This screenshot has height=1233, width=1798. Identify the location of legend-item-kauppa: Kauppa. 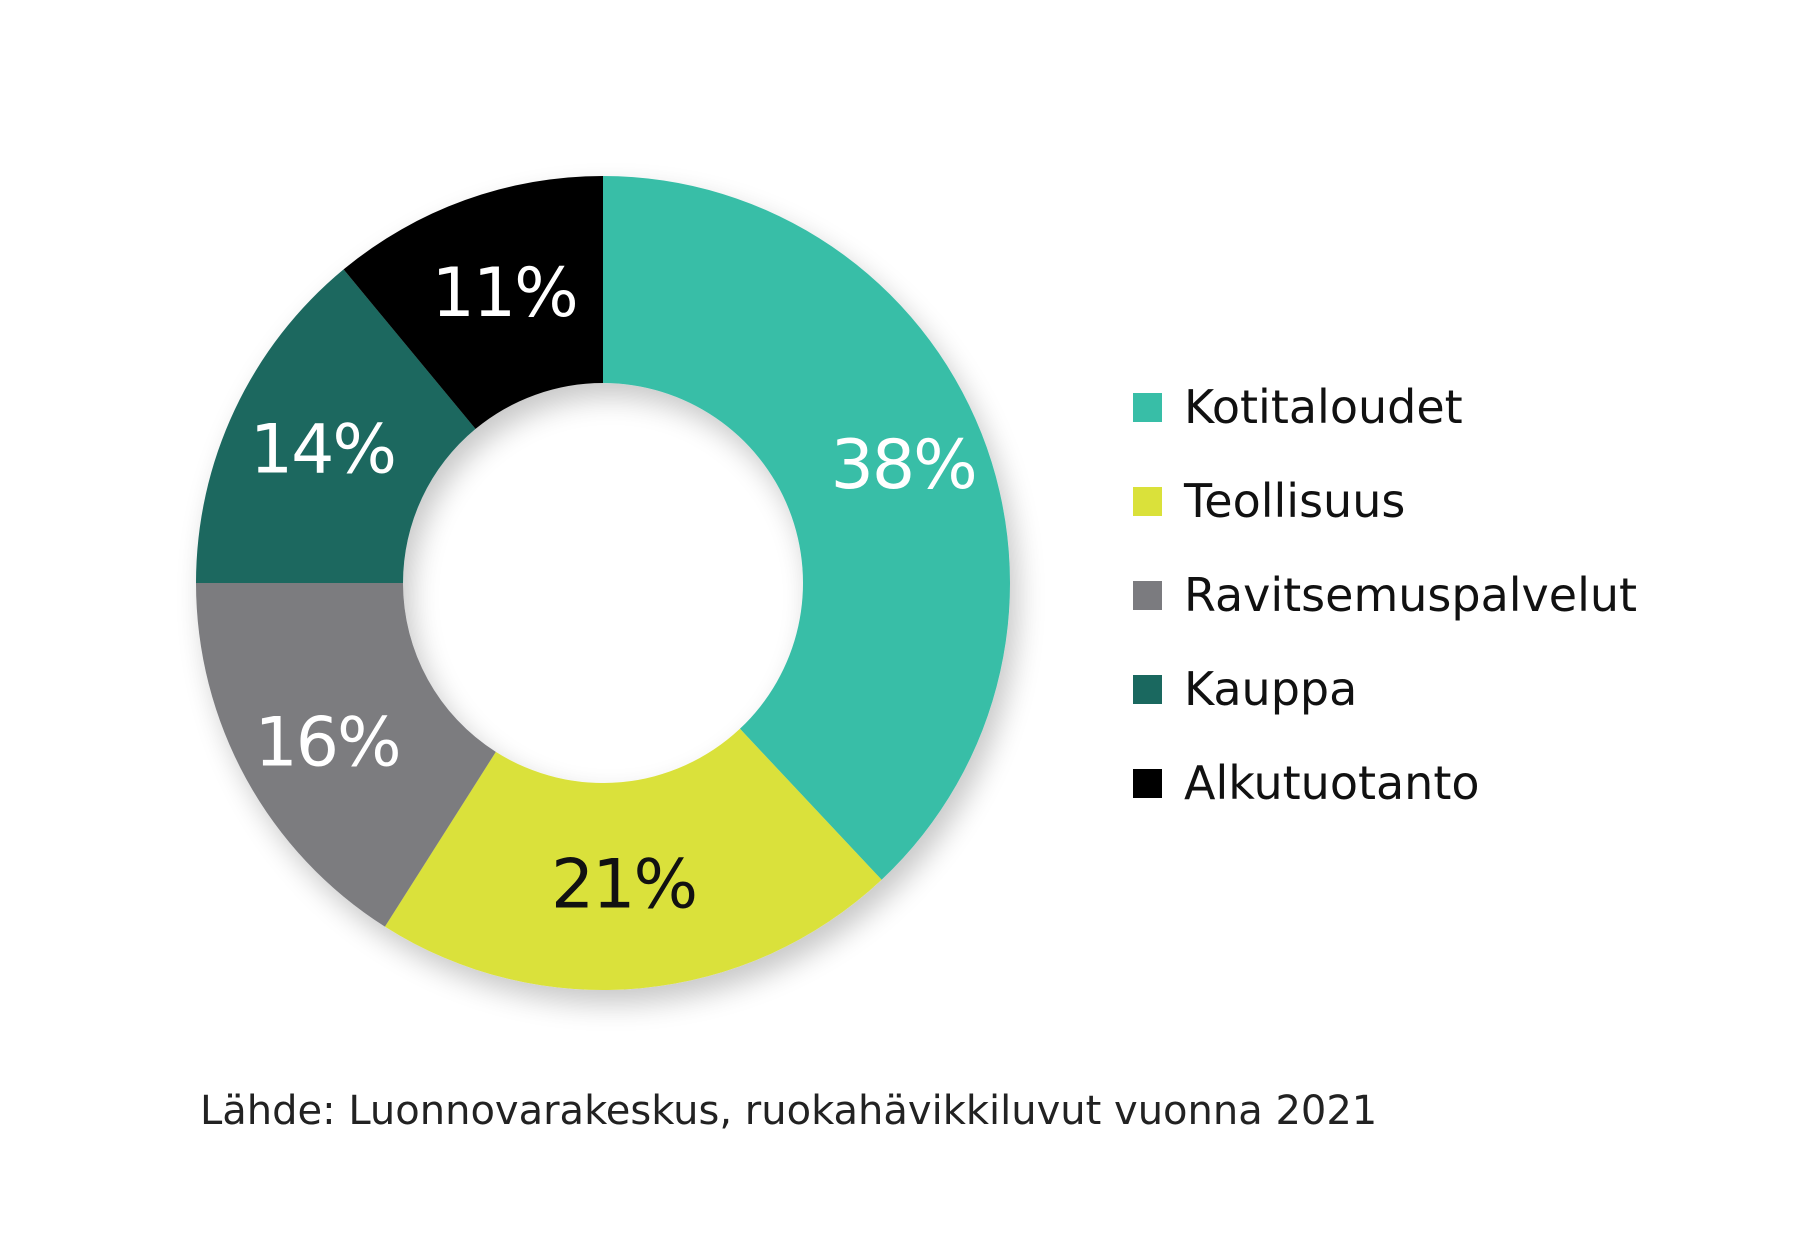
(1385, 689).